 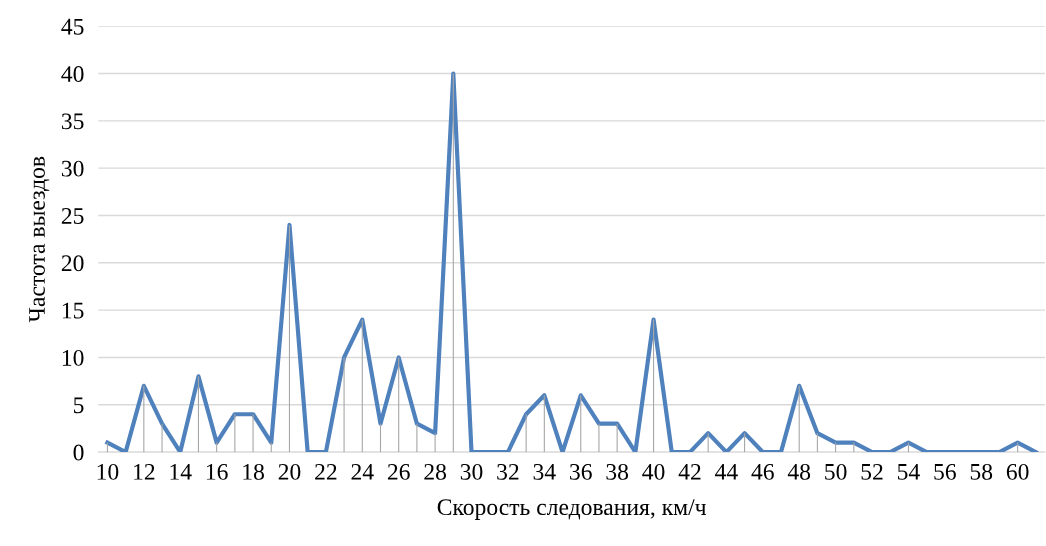 I want to click on x-tick-label: 60, so click(x=1017, y=471).